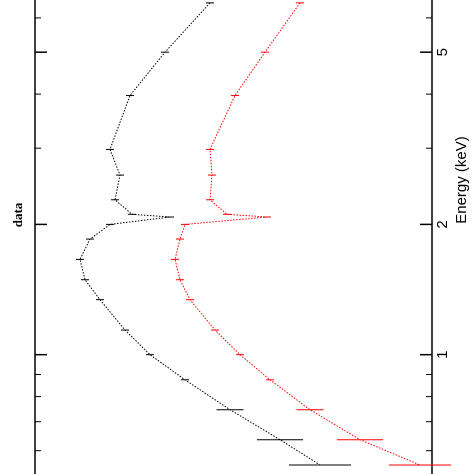 This screenshot has width=474, height=474. What do you see at coordinates (442, 52) in the screenshot?
I see `x-tick-label: 5` at bounding box center [442, 52].